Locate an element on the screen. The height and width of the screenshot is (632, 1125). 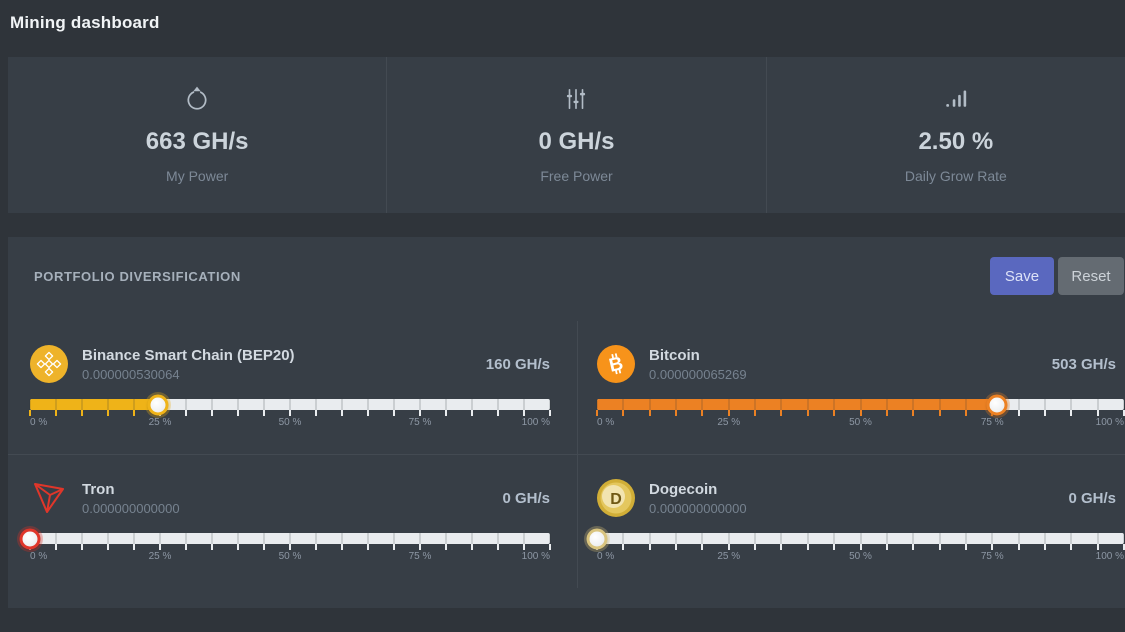
stat-my-power: 663 GH/s My Power is located at coordinates (197, 135).